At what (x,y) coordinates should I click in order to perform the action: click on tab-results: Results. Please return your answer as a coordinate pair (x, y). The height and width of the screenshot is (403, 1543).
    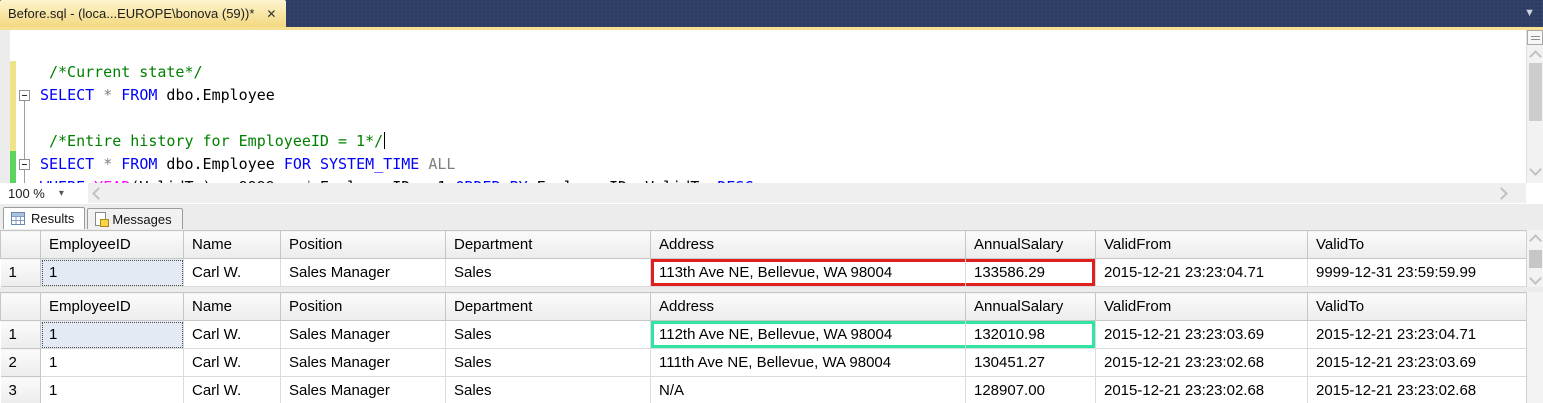
    Looking at the image, I should click on (44, 218).